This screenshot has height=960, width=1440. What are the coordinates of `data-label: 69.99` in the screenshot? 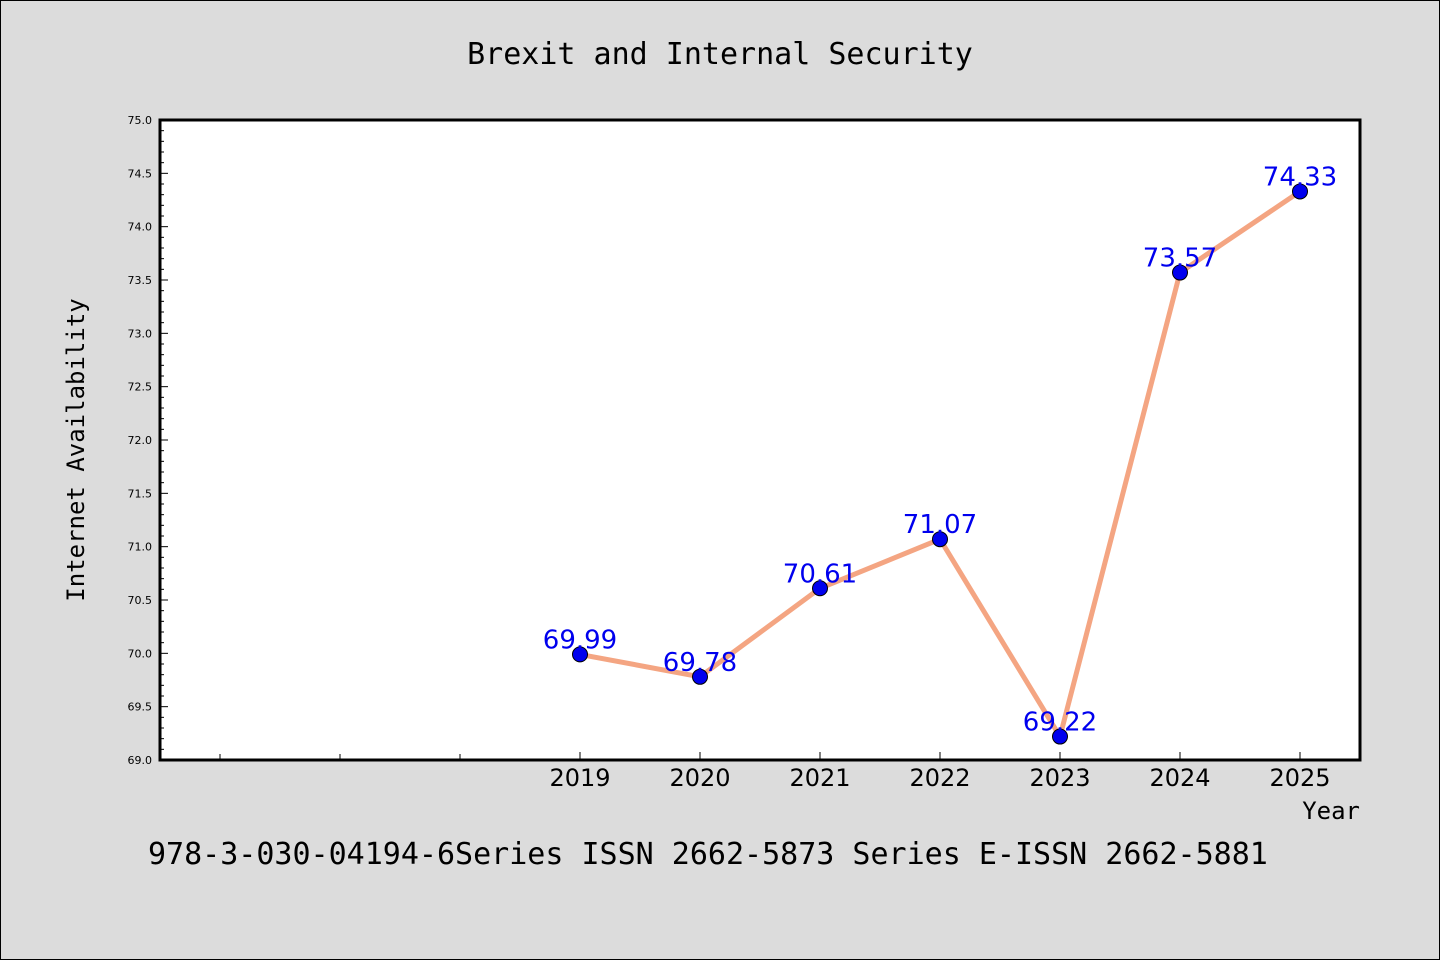 It's located at (580, 640).